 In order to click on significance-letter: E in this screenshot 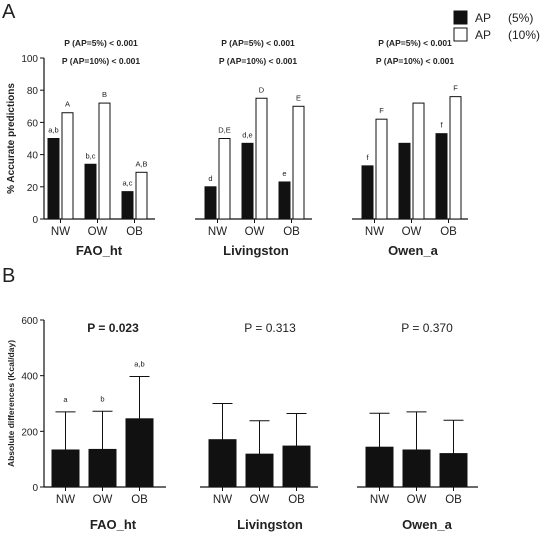, I will do `click(298, 97)`.